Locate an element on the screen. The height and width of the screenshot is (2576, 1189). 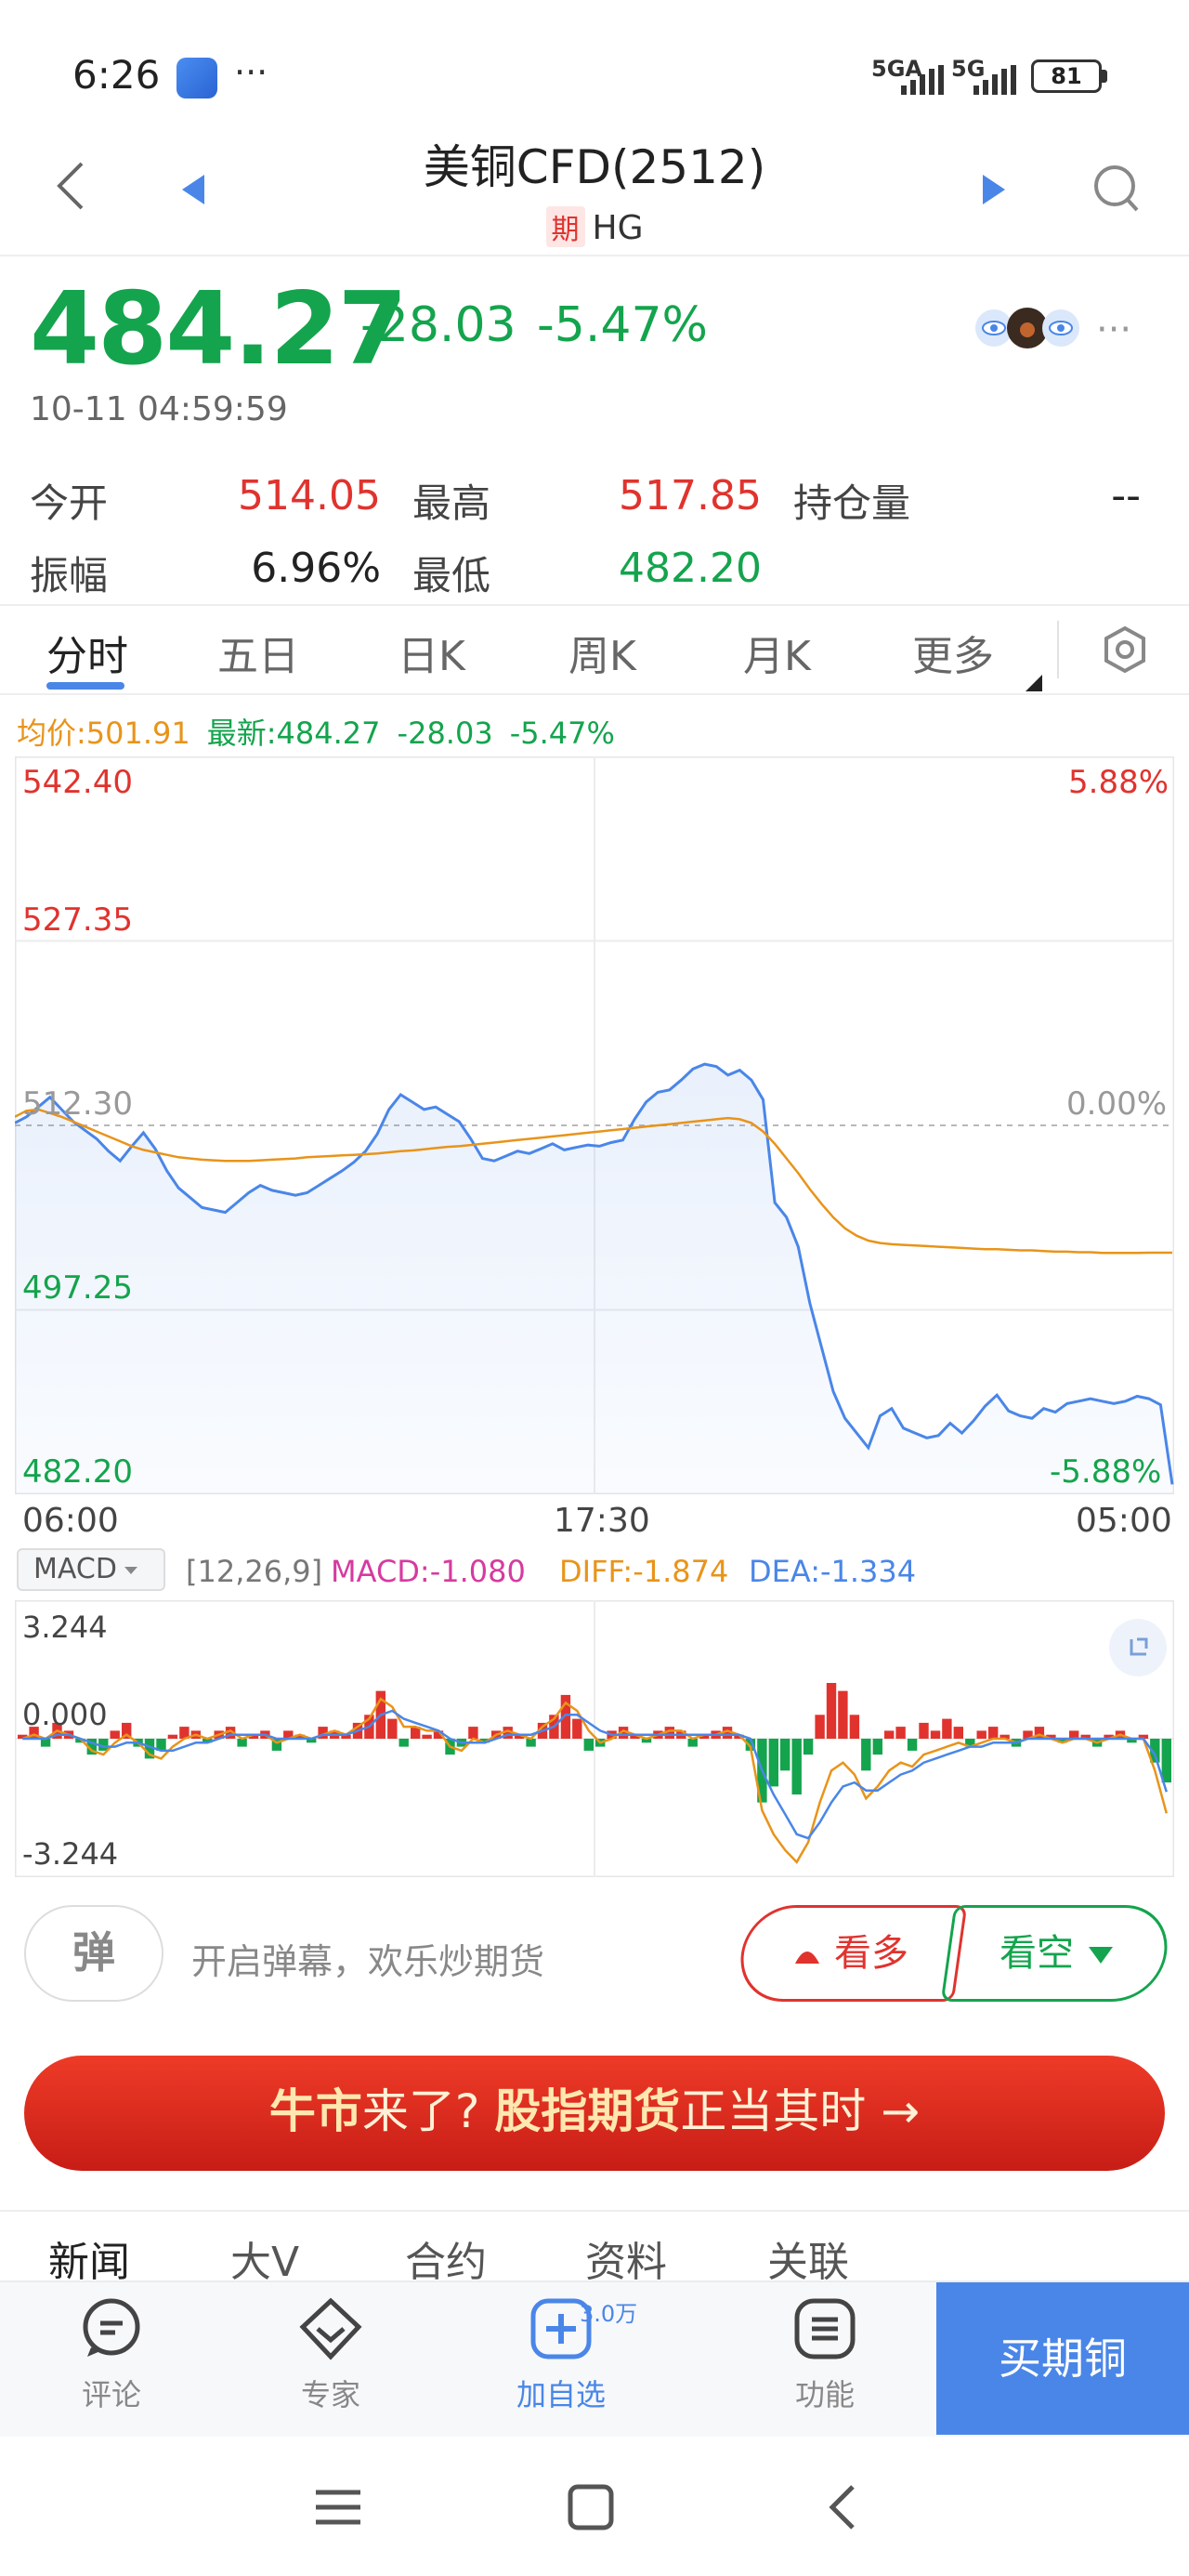
tab-news: 新闻 is located at coordinates (89, 2262).